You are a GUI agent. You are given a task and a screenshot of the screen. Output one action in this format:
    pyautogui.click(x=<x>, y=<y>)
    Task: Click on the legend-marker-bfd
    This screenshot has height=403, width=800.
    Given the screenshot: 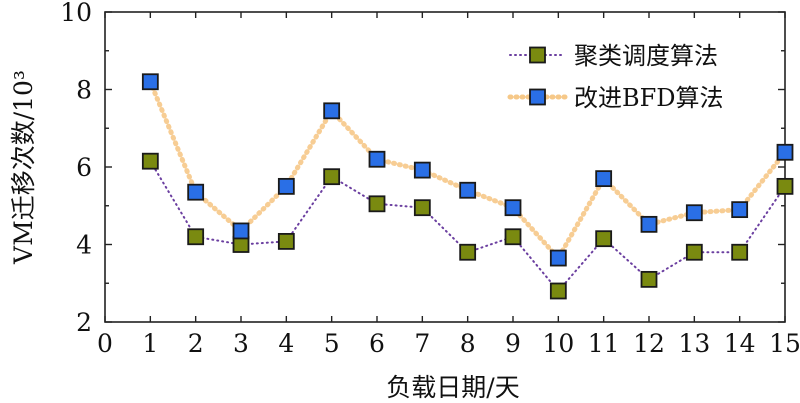 What is the action you would take?
    pyautogui.click(x=537, y=97)
    